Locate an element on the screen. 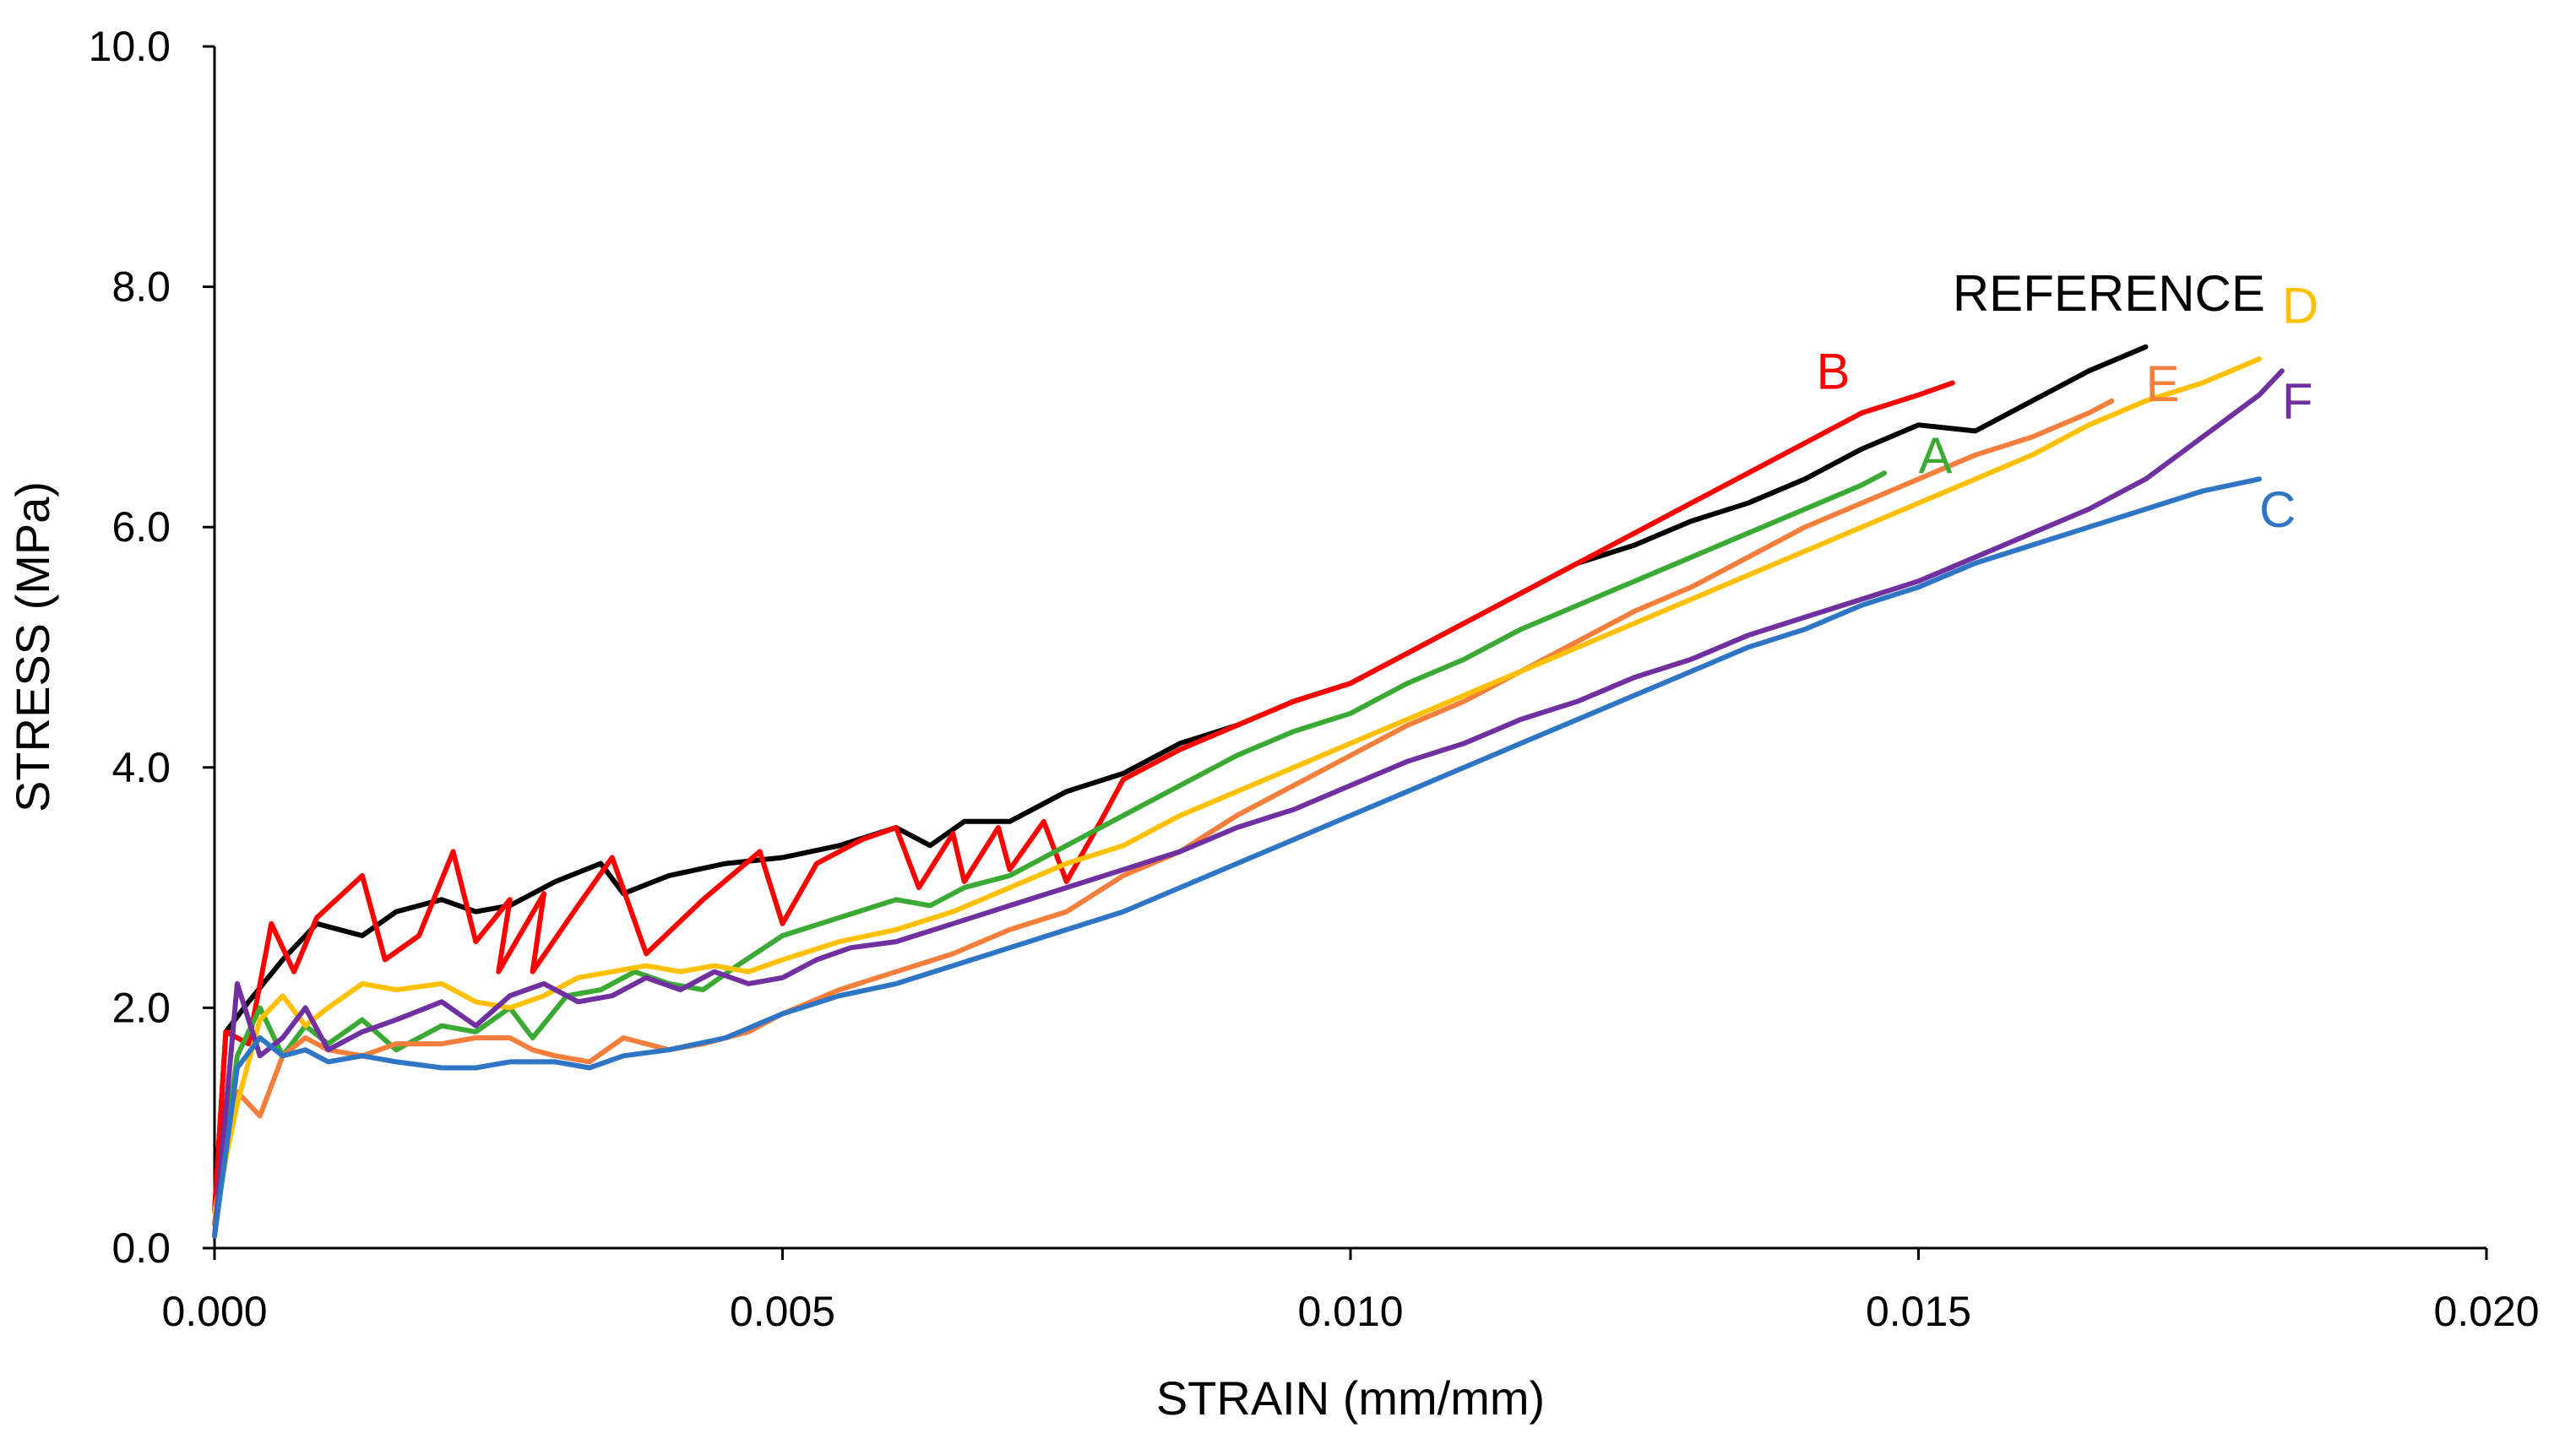  x-ticks: 0.000 0.005 0.010 0.015 0.020 is located at coordinates (1350, 1291).